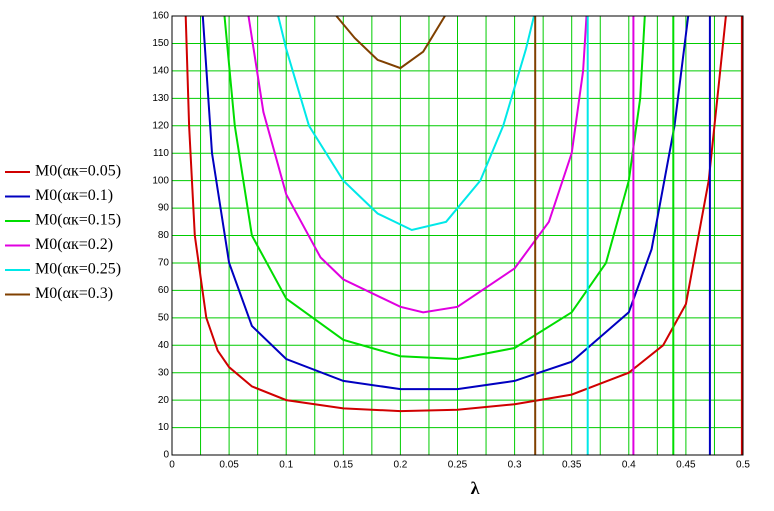 The width and height of the screenshot is (774, 511). Describe the element at coordinates (686, 465) in the screenshot. I see `x-tick-label: 0.45` at that location.